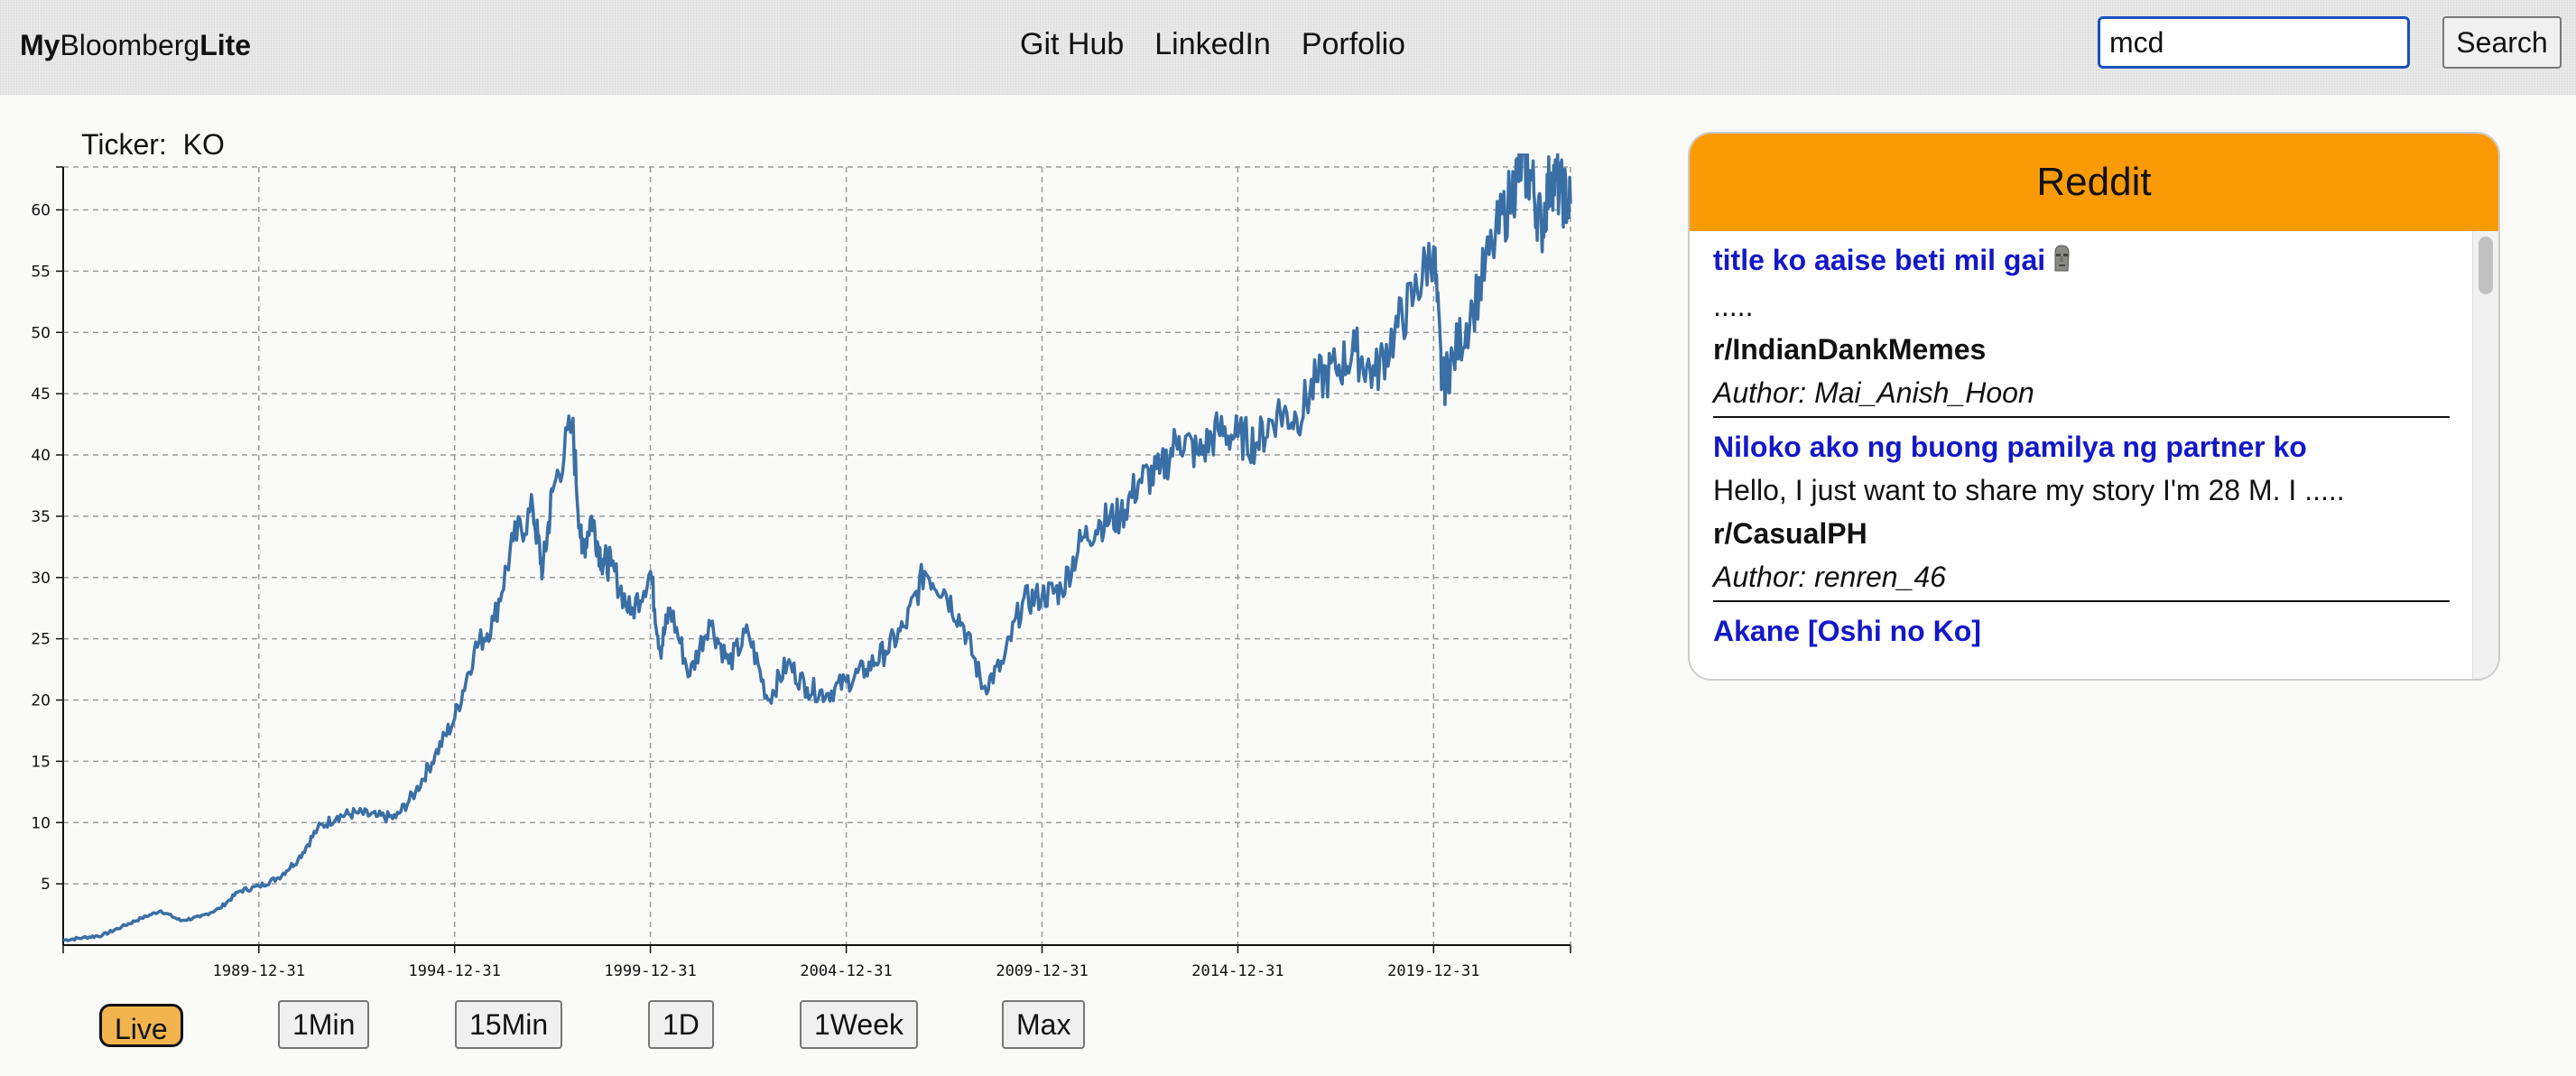 The image size is (2576, 1076). What do you see at coordinates (1790, 533) in the screenshot?
I see `post-subreddit: r/CasualPH` at bounding box center [1790, 533].